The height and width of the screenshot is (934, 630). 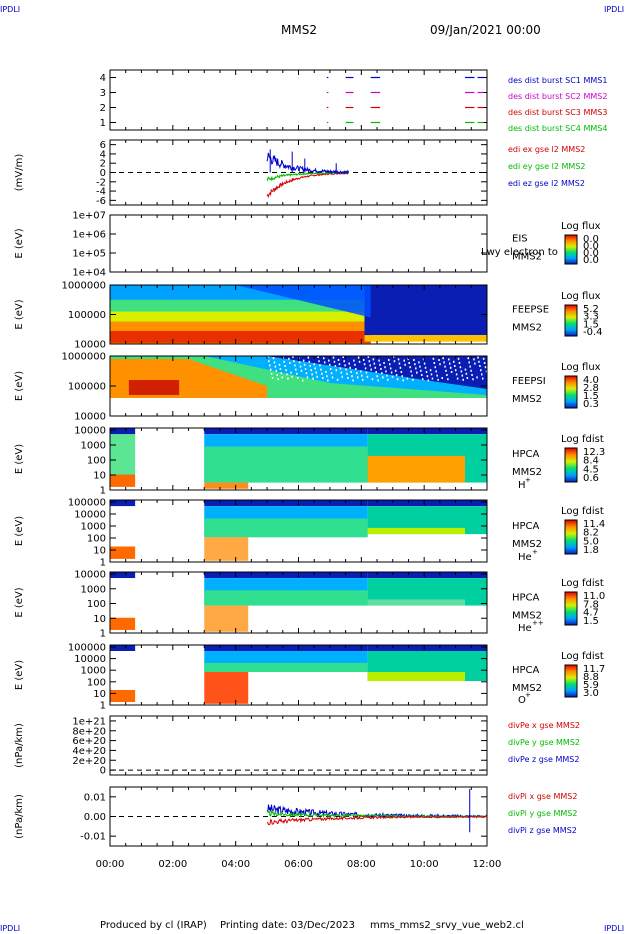 What do you see at coordinates (425, 338) in the screenshot?
I see `feepse-fill` at bounding box center [425, 338].